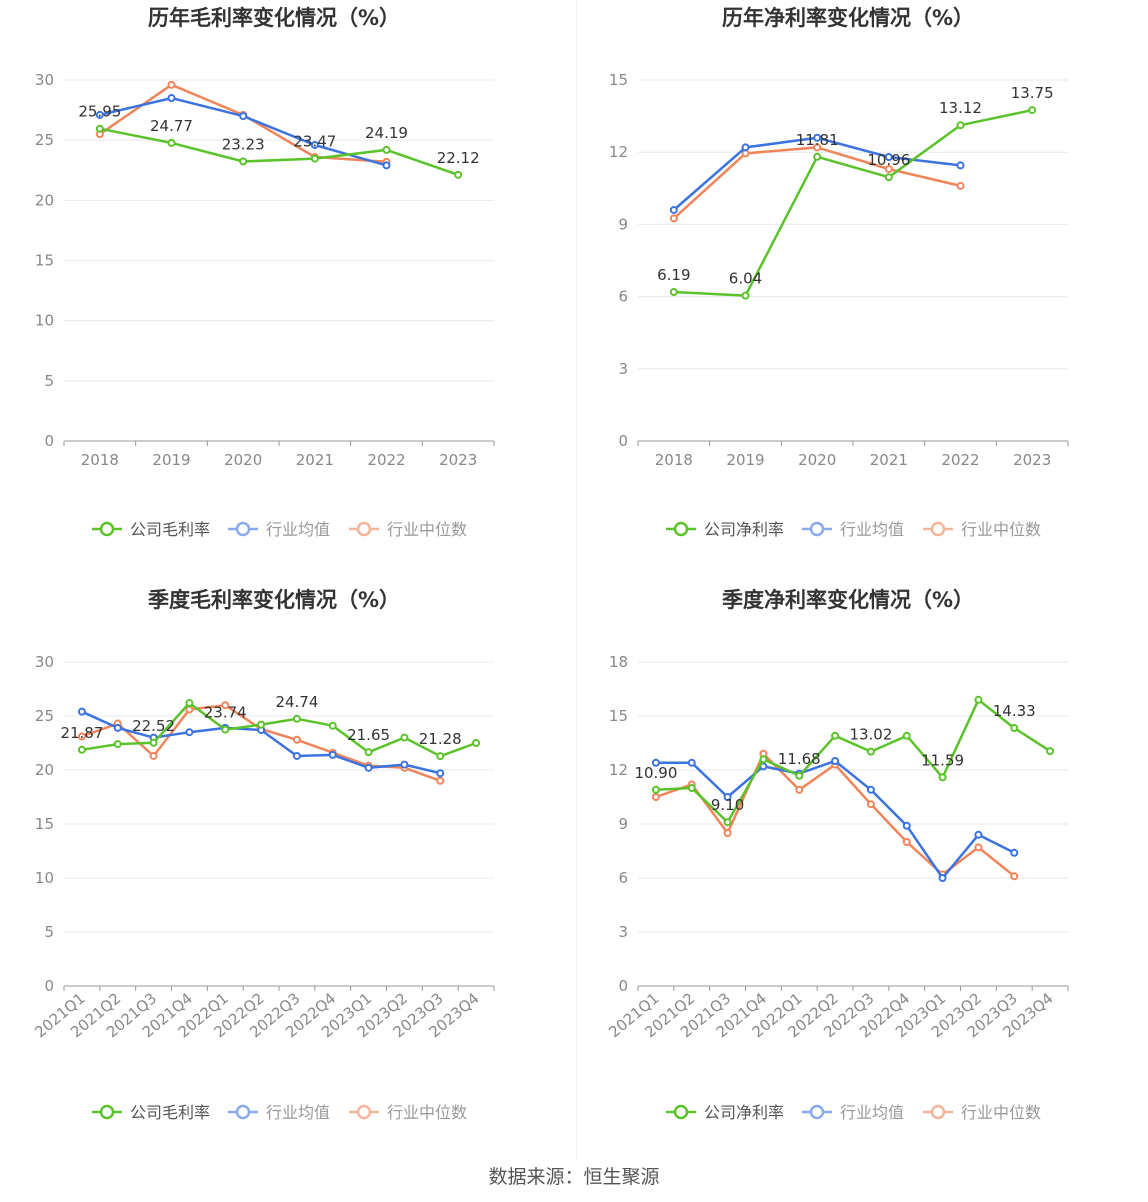 The width and height of the screenshot is (1148, 1202). What do you see at coordinates (1032, 460) in the screenshot?
I see `x-tick-label: 2023` at bounding box center [1032, 460].